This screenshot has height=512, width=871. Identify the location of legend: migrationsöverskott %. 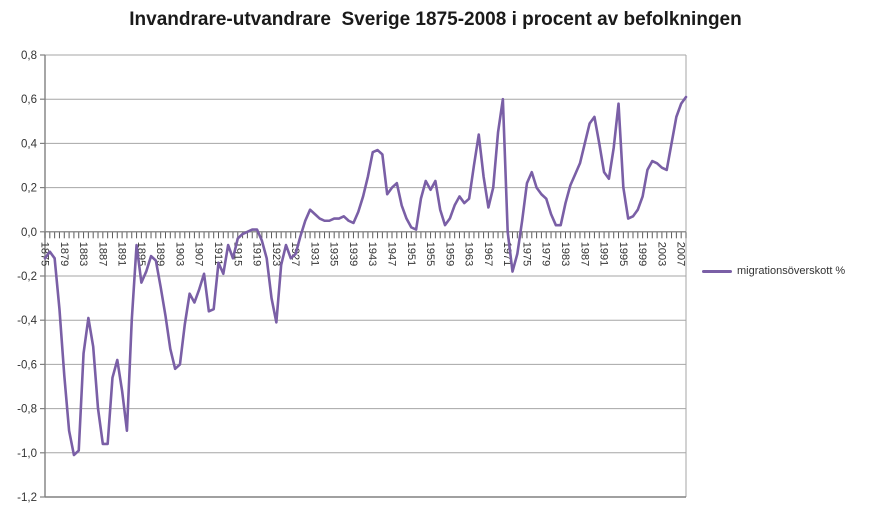
(773, 271).